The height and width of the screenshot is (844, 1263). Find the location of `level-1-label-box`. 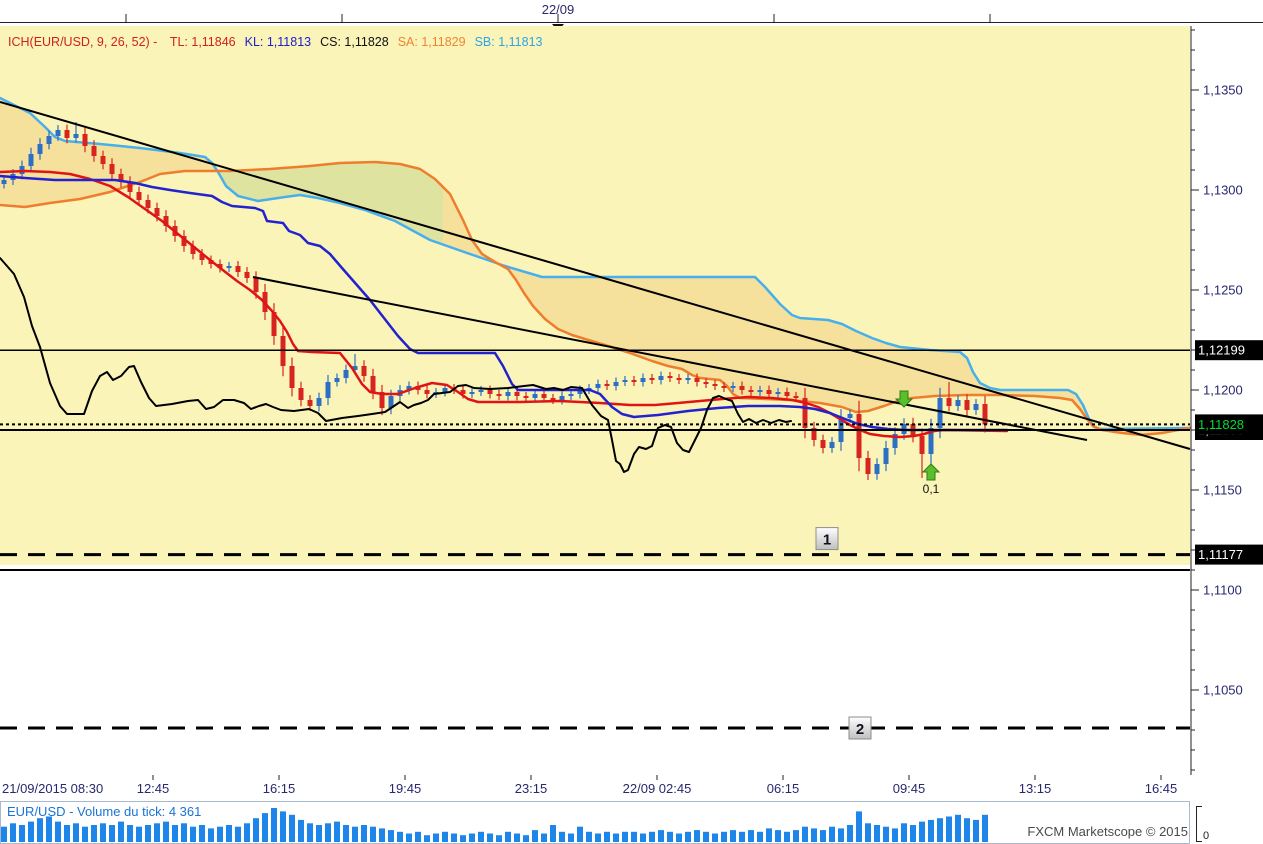

level-1-label-box is located at coordinates (827, 539).